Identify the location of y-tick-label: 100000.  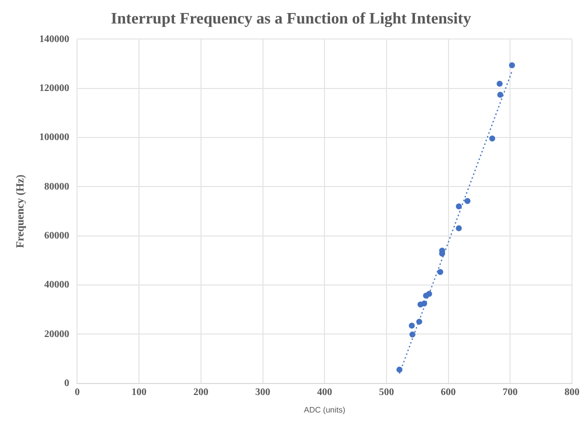
(54, 138).